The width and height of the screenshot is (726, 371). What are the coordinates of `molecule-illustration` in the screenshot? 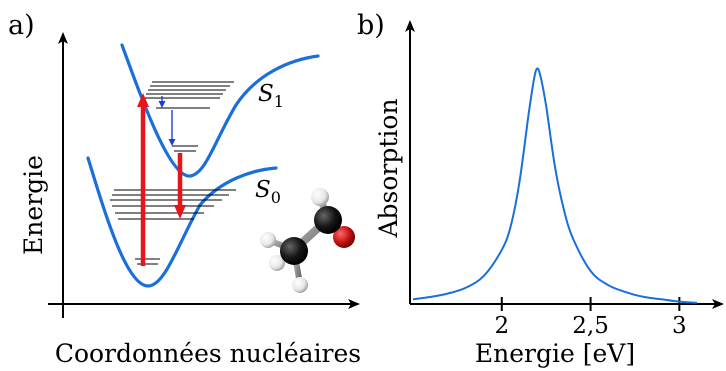 It's located at (307, 240).